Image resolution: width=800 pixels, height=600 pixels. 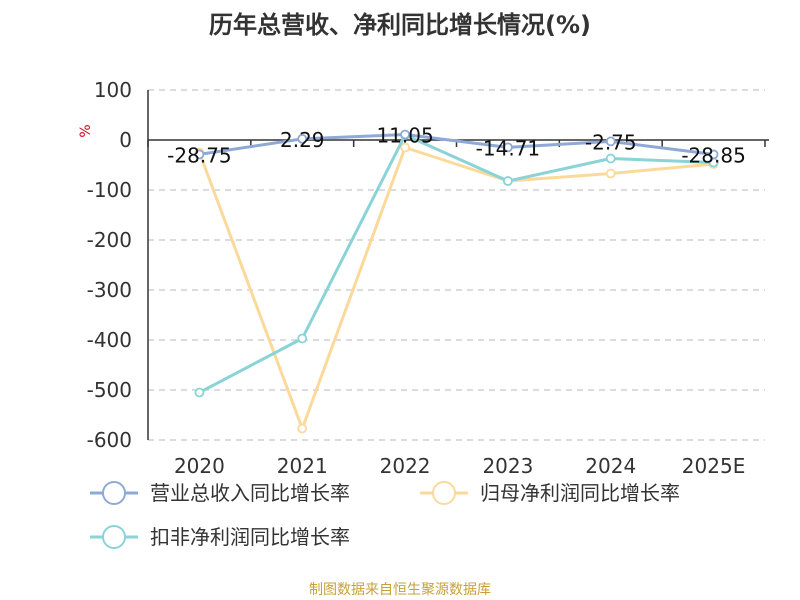 I want to click on data-label: -28.75, so click(x=199, y=155).